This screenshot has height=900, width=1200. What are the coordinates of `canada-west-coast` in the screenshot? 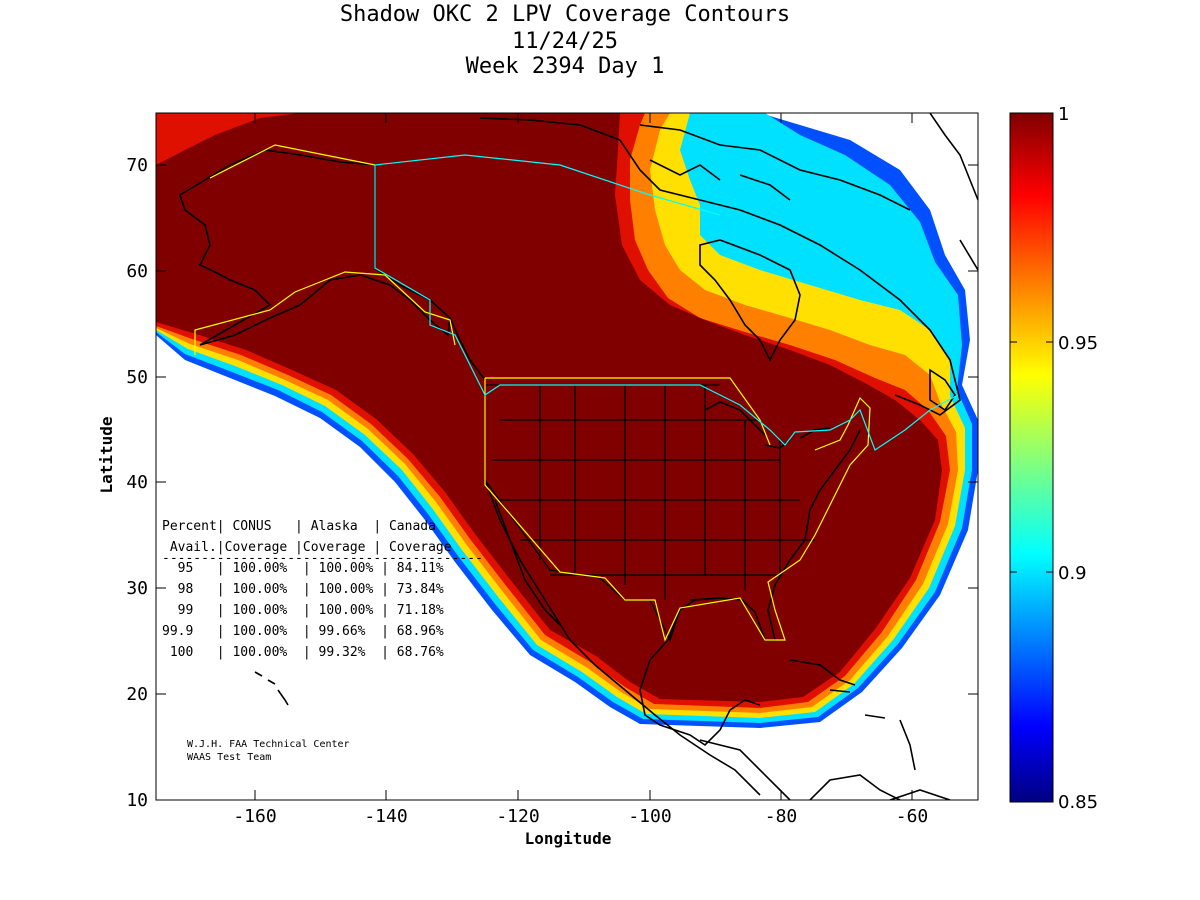 It's located at (467, 349).